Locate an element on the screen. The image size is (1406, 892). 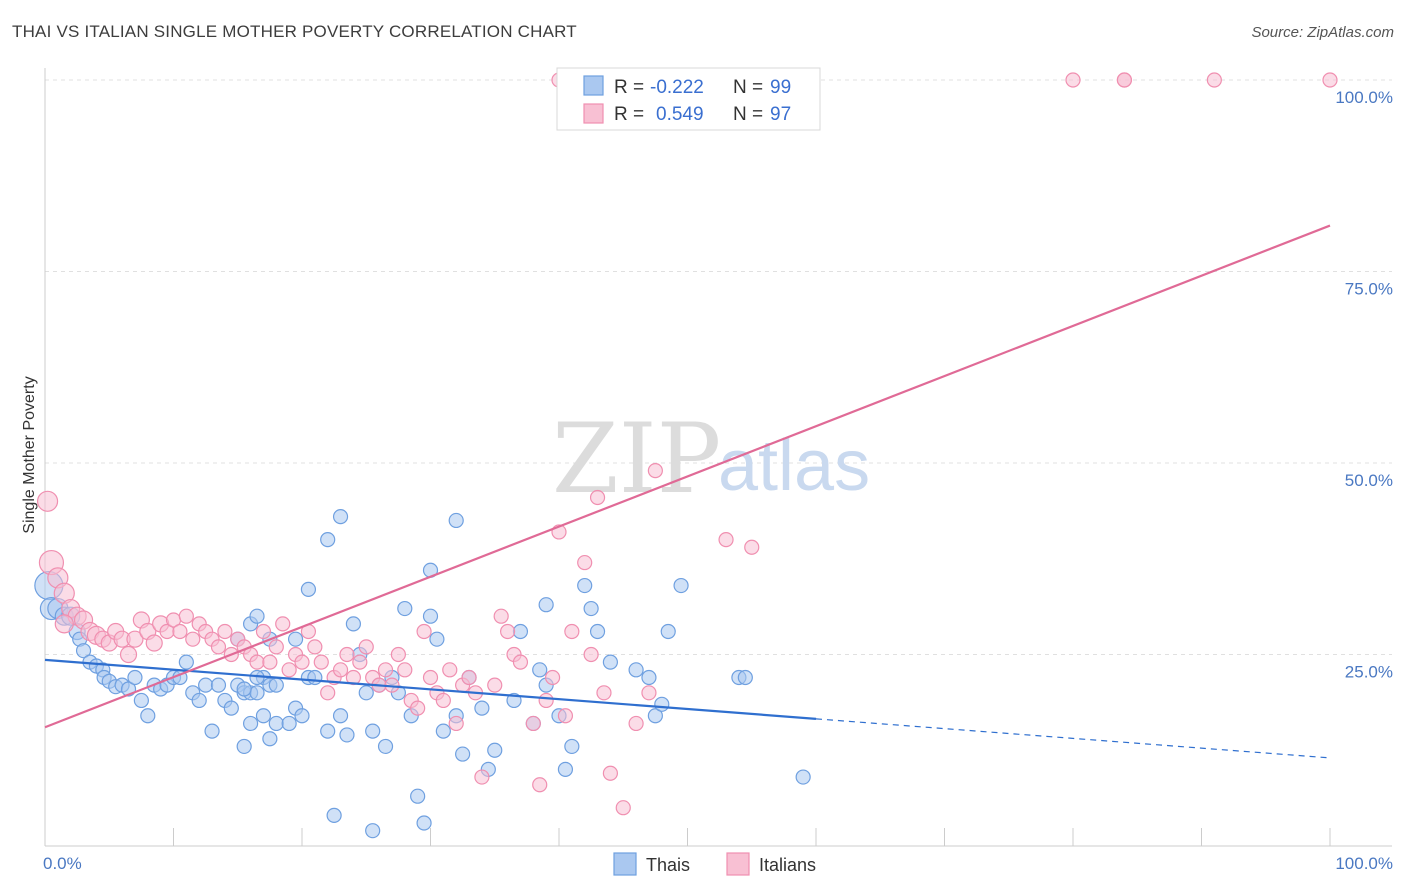
bottom-legend: Thais Italians is located at coordinates (714, 864).